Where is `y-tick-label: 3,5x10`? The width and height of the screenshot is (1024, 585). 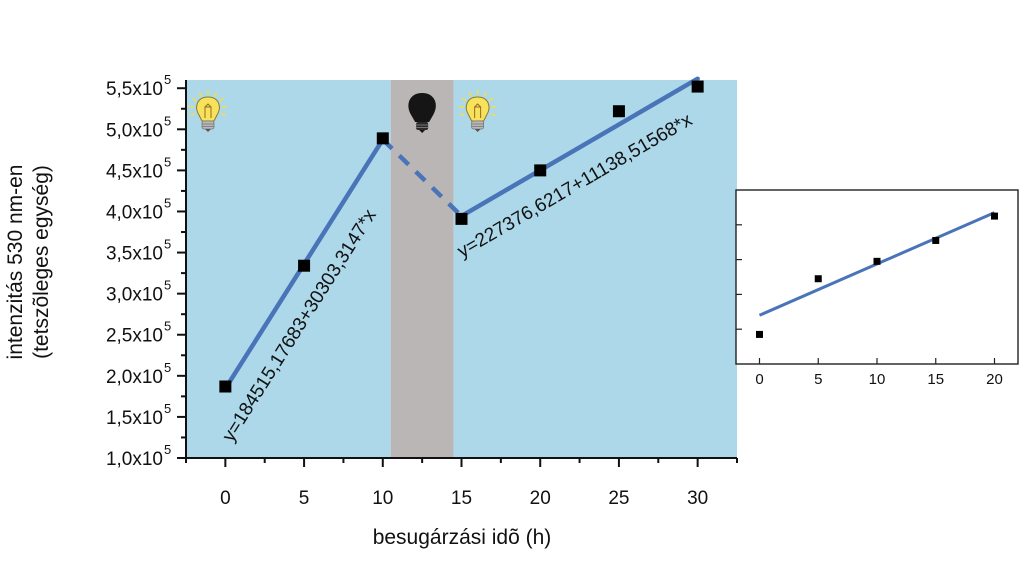 y-tick-label: 3,5x10 is located at coordinates (134, 254).